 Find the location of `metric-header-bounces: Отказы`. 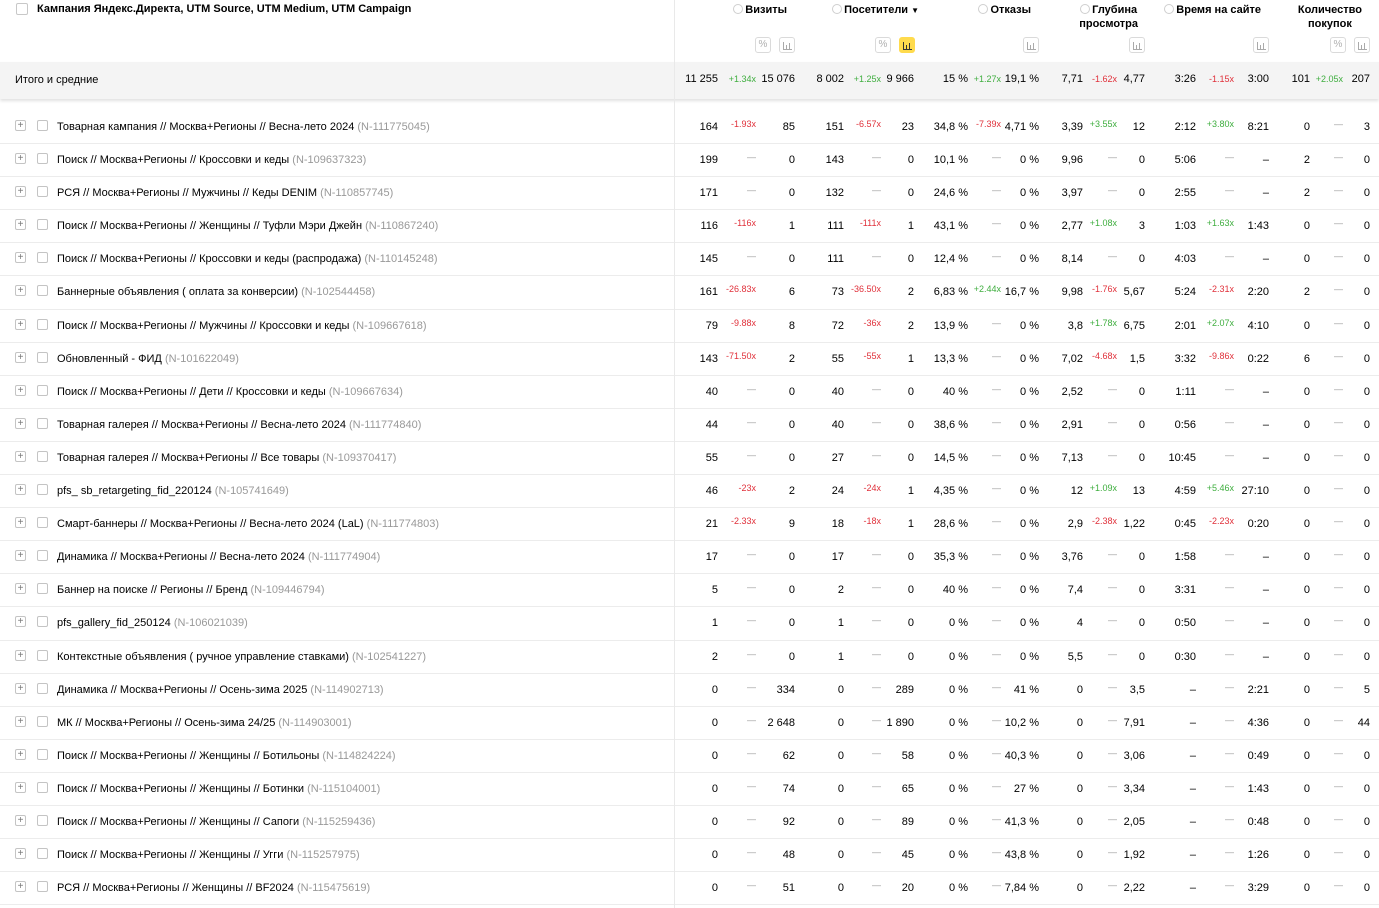

metric-header-bounces: Отказы is located at coordinates (1004, 10).